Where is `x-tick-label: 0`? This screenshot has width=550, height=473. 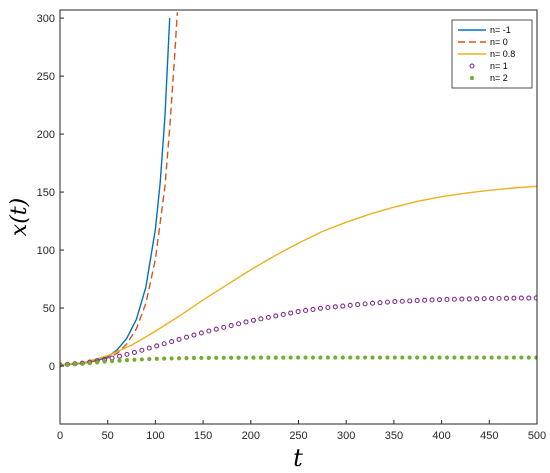
x-tick-label: 0 is located at coordinates (60, 436).